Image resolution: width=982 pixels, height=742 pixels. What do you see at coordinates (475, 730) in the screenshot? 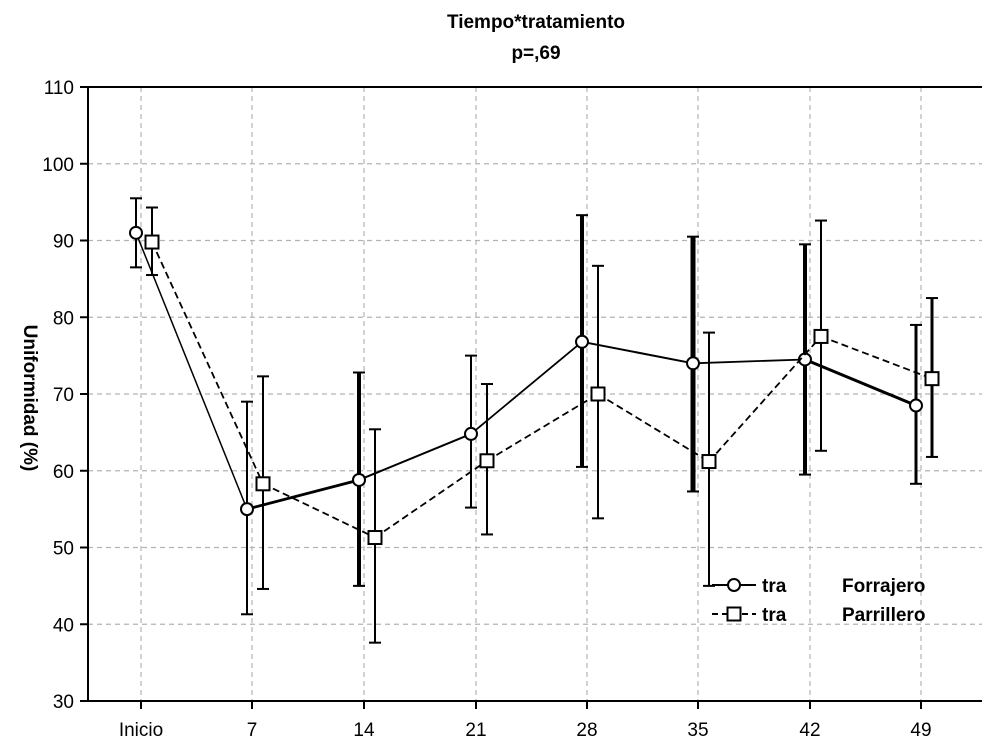
I see `x-tick-label: 21` at bounding box center [475, 730].